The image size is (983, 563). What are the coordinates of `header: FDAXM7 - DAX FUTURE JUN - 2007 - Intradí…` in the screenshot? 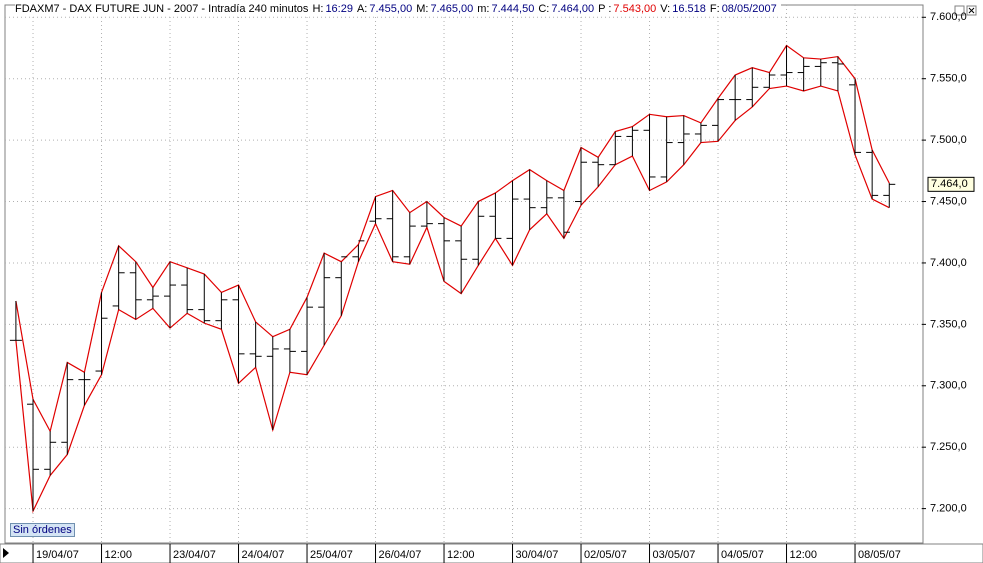 It's located at (398, 9).